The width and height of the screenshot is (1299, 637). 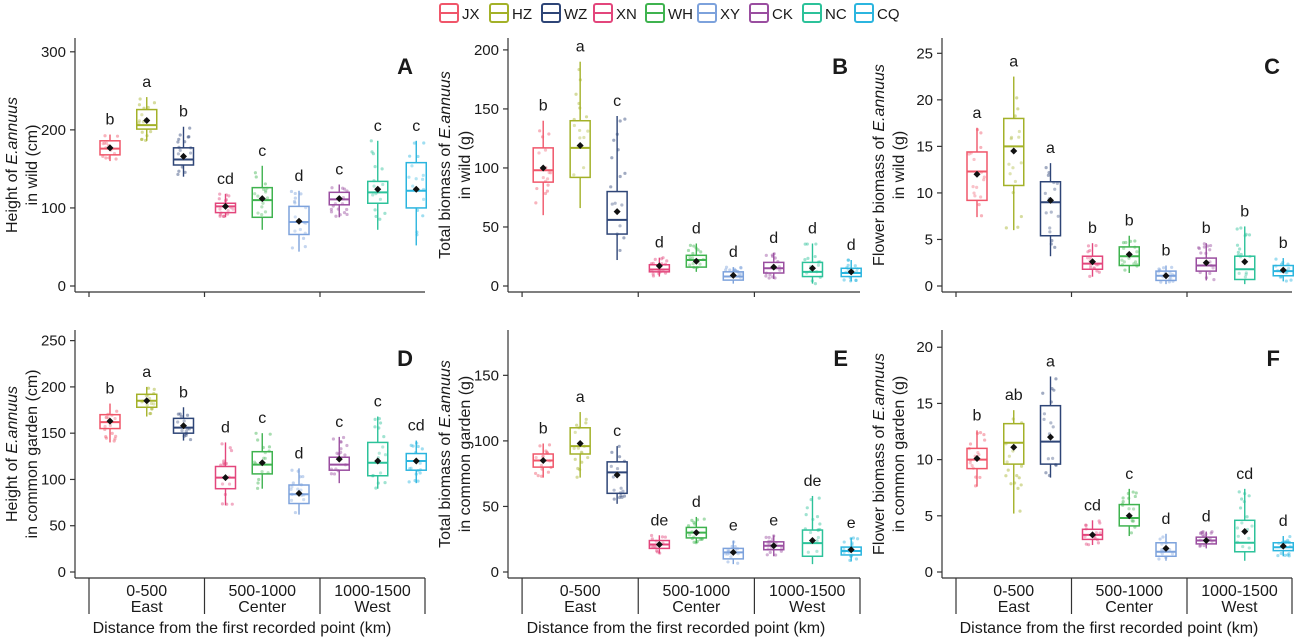 I want to click on y-tick-label: 10, so click(x=924, y=193).